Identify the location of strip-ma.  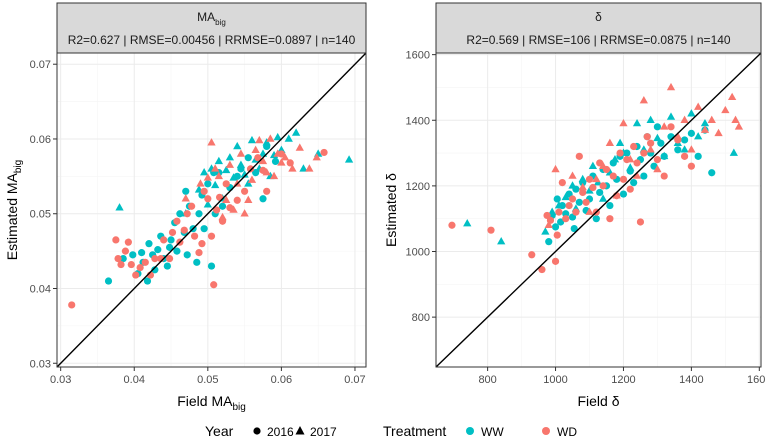
(211, 28).